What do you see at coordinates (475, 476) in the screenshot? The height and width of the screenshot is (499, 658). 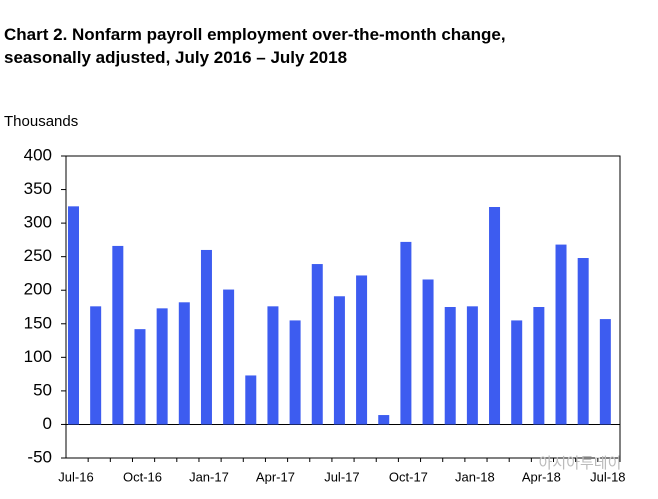 I see `x-tick-label: Jan-18` at bounding box center [475, 476].